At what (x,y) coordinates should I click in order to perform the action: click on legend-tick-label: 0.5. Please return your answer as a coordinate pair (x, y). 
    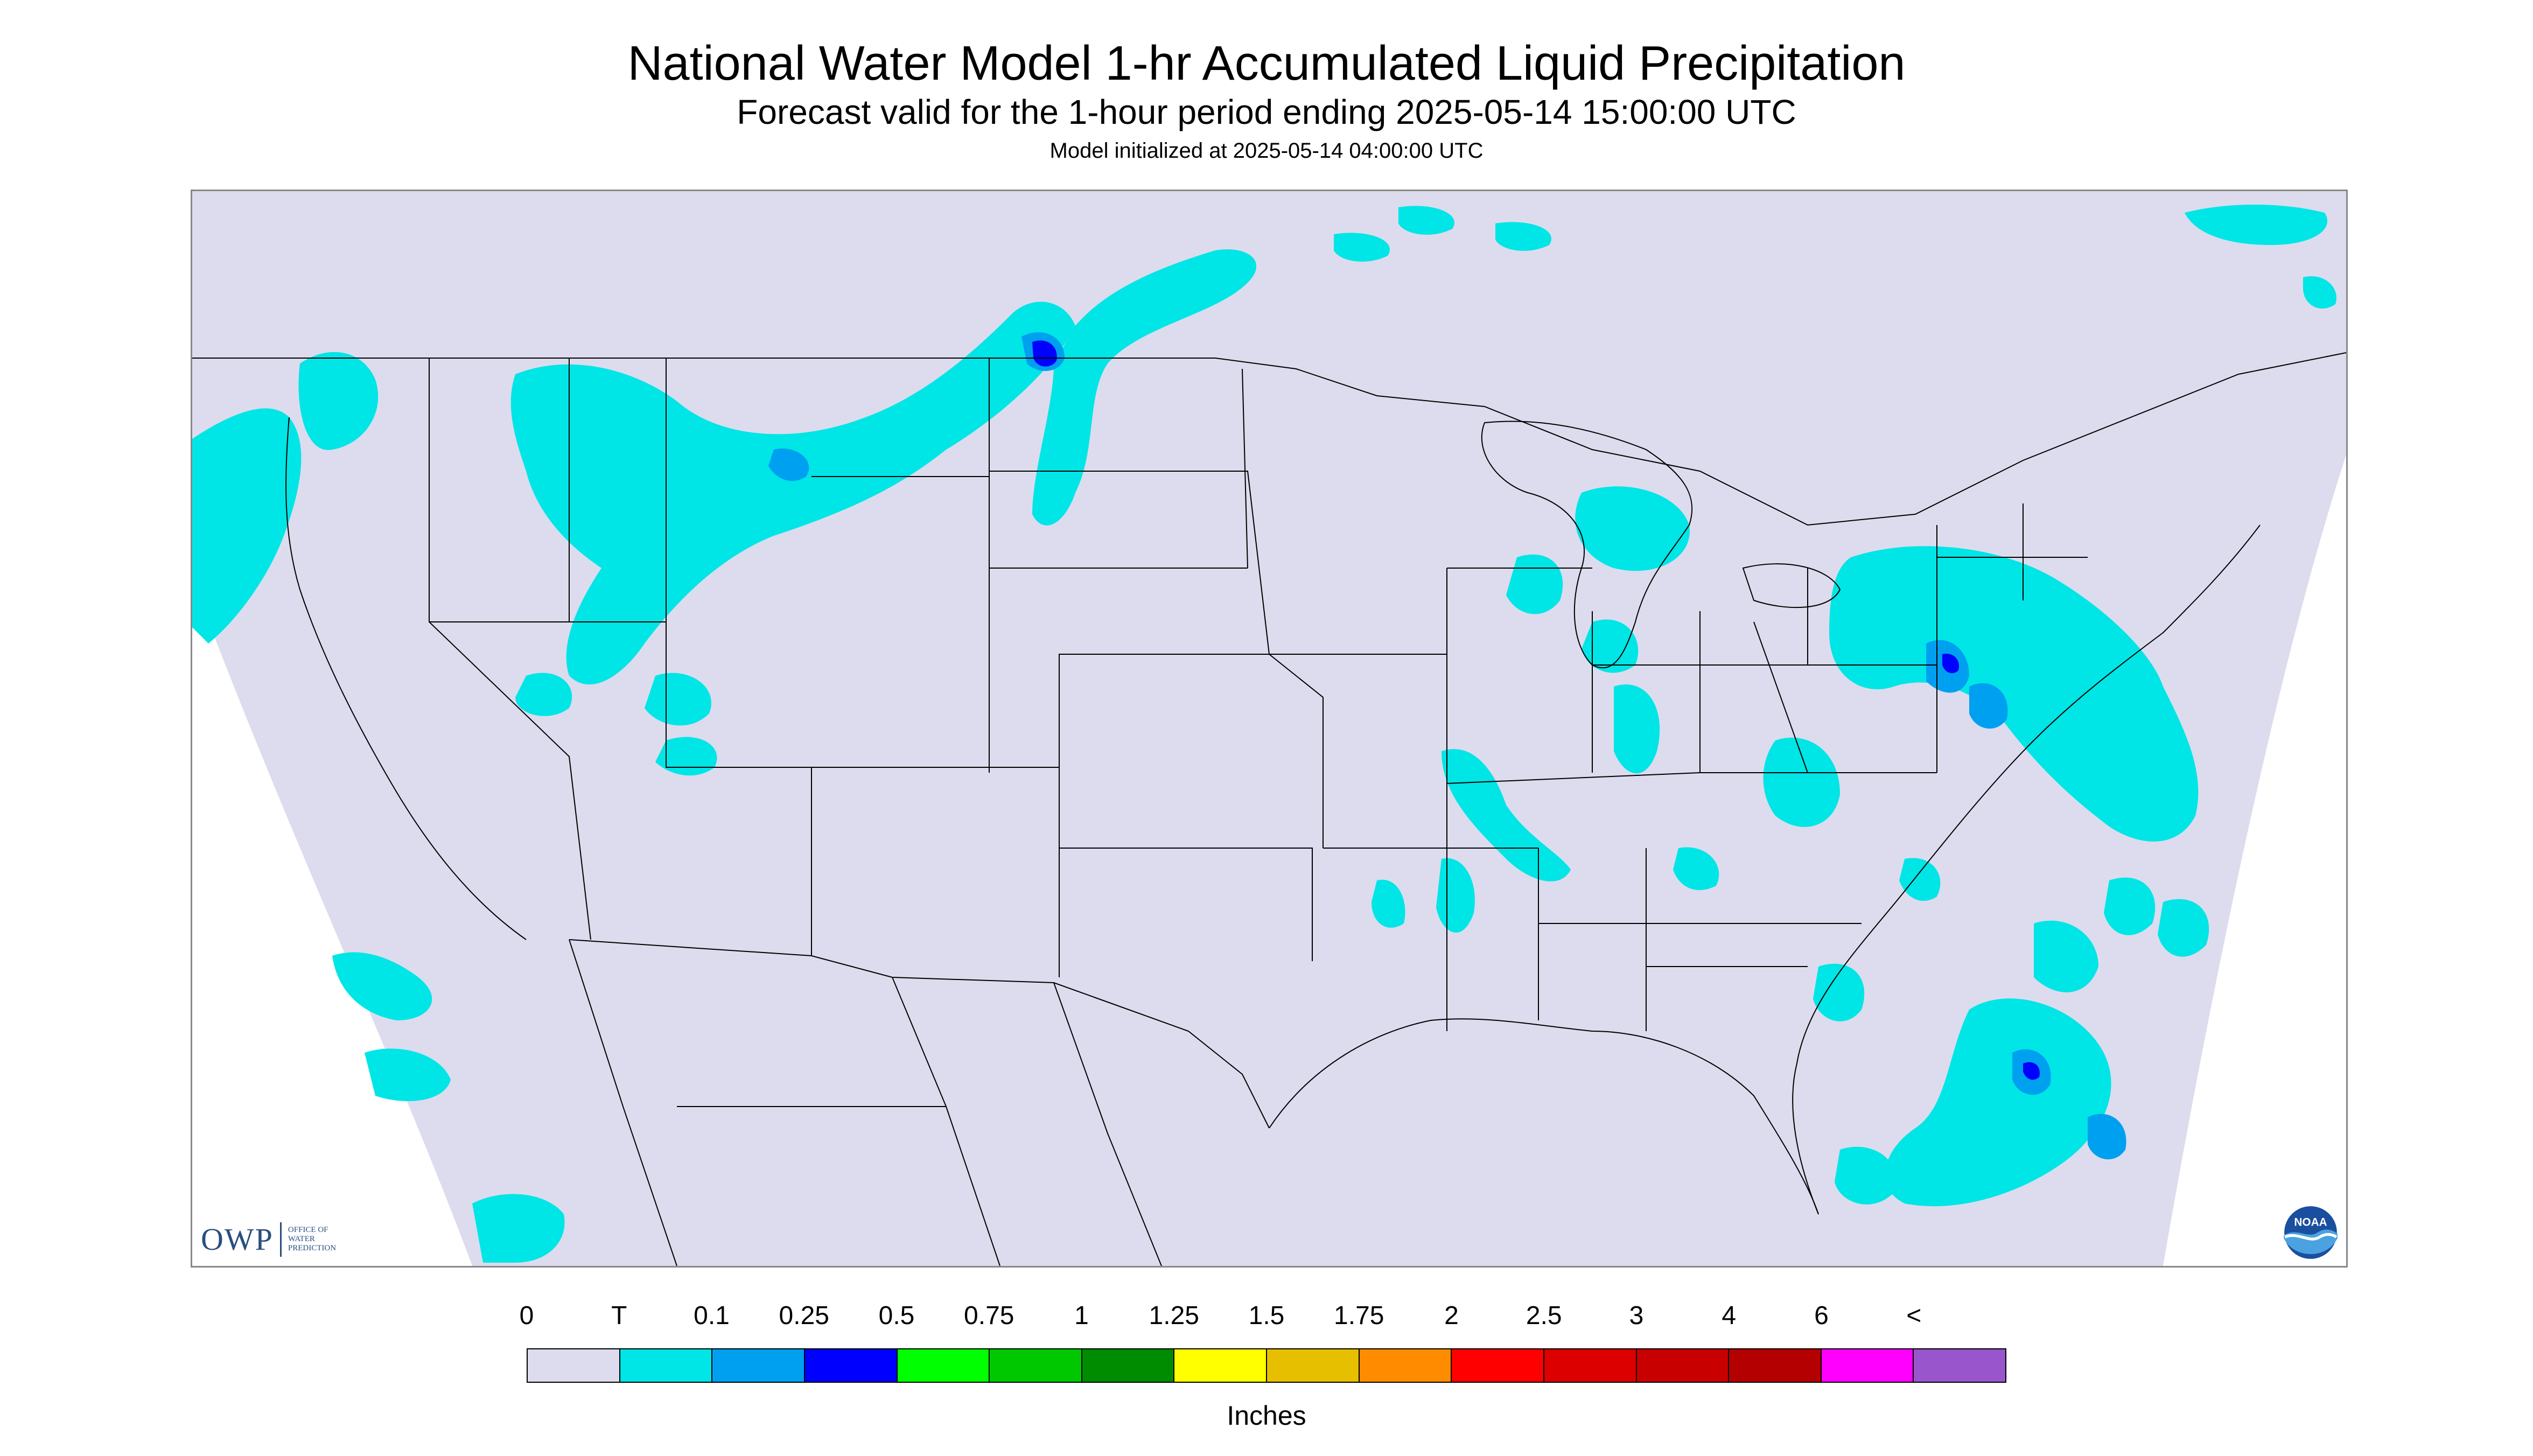
    Looking at the image, I should click on (896, 1315).